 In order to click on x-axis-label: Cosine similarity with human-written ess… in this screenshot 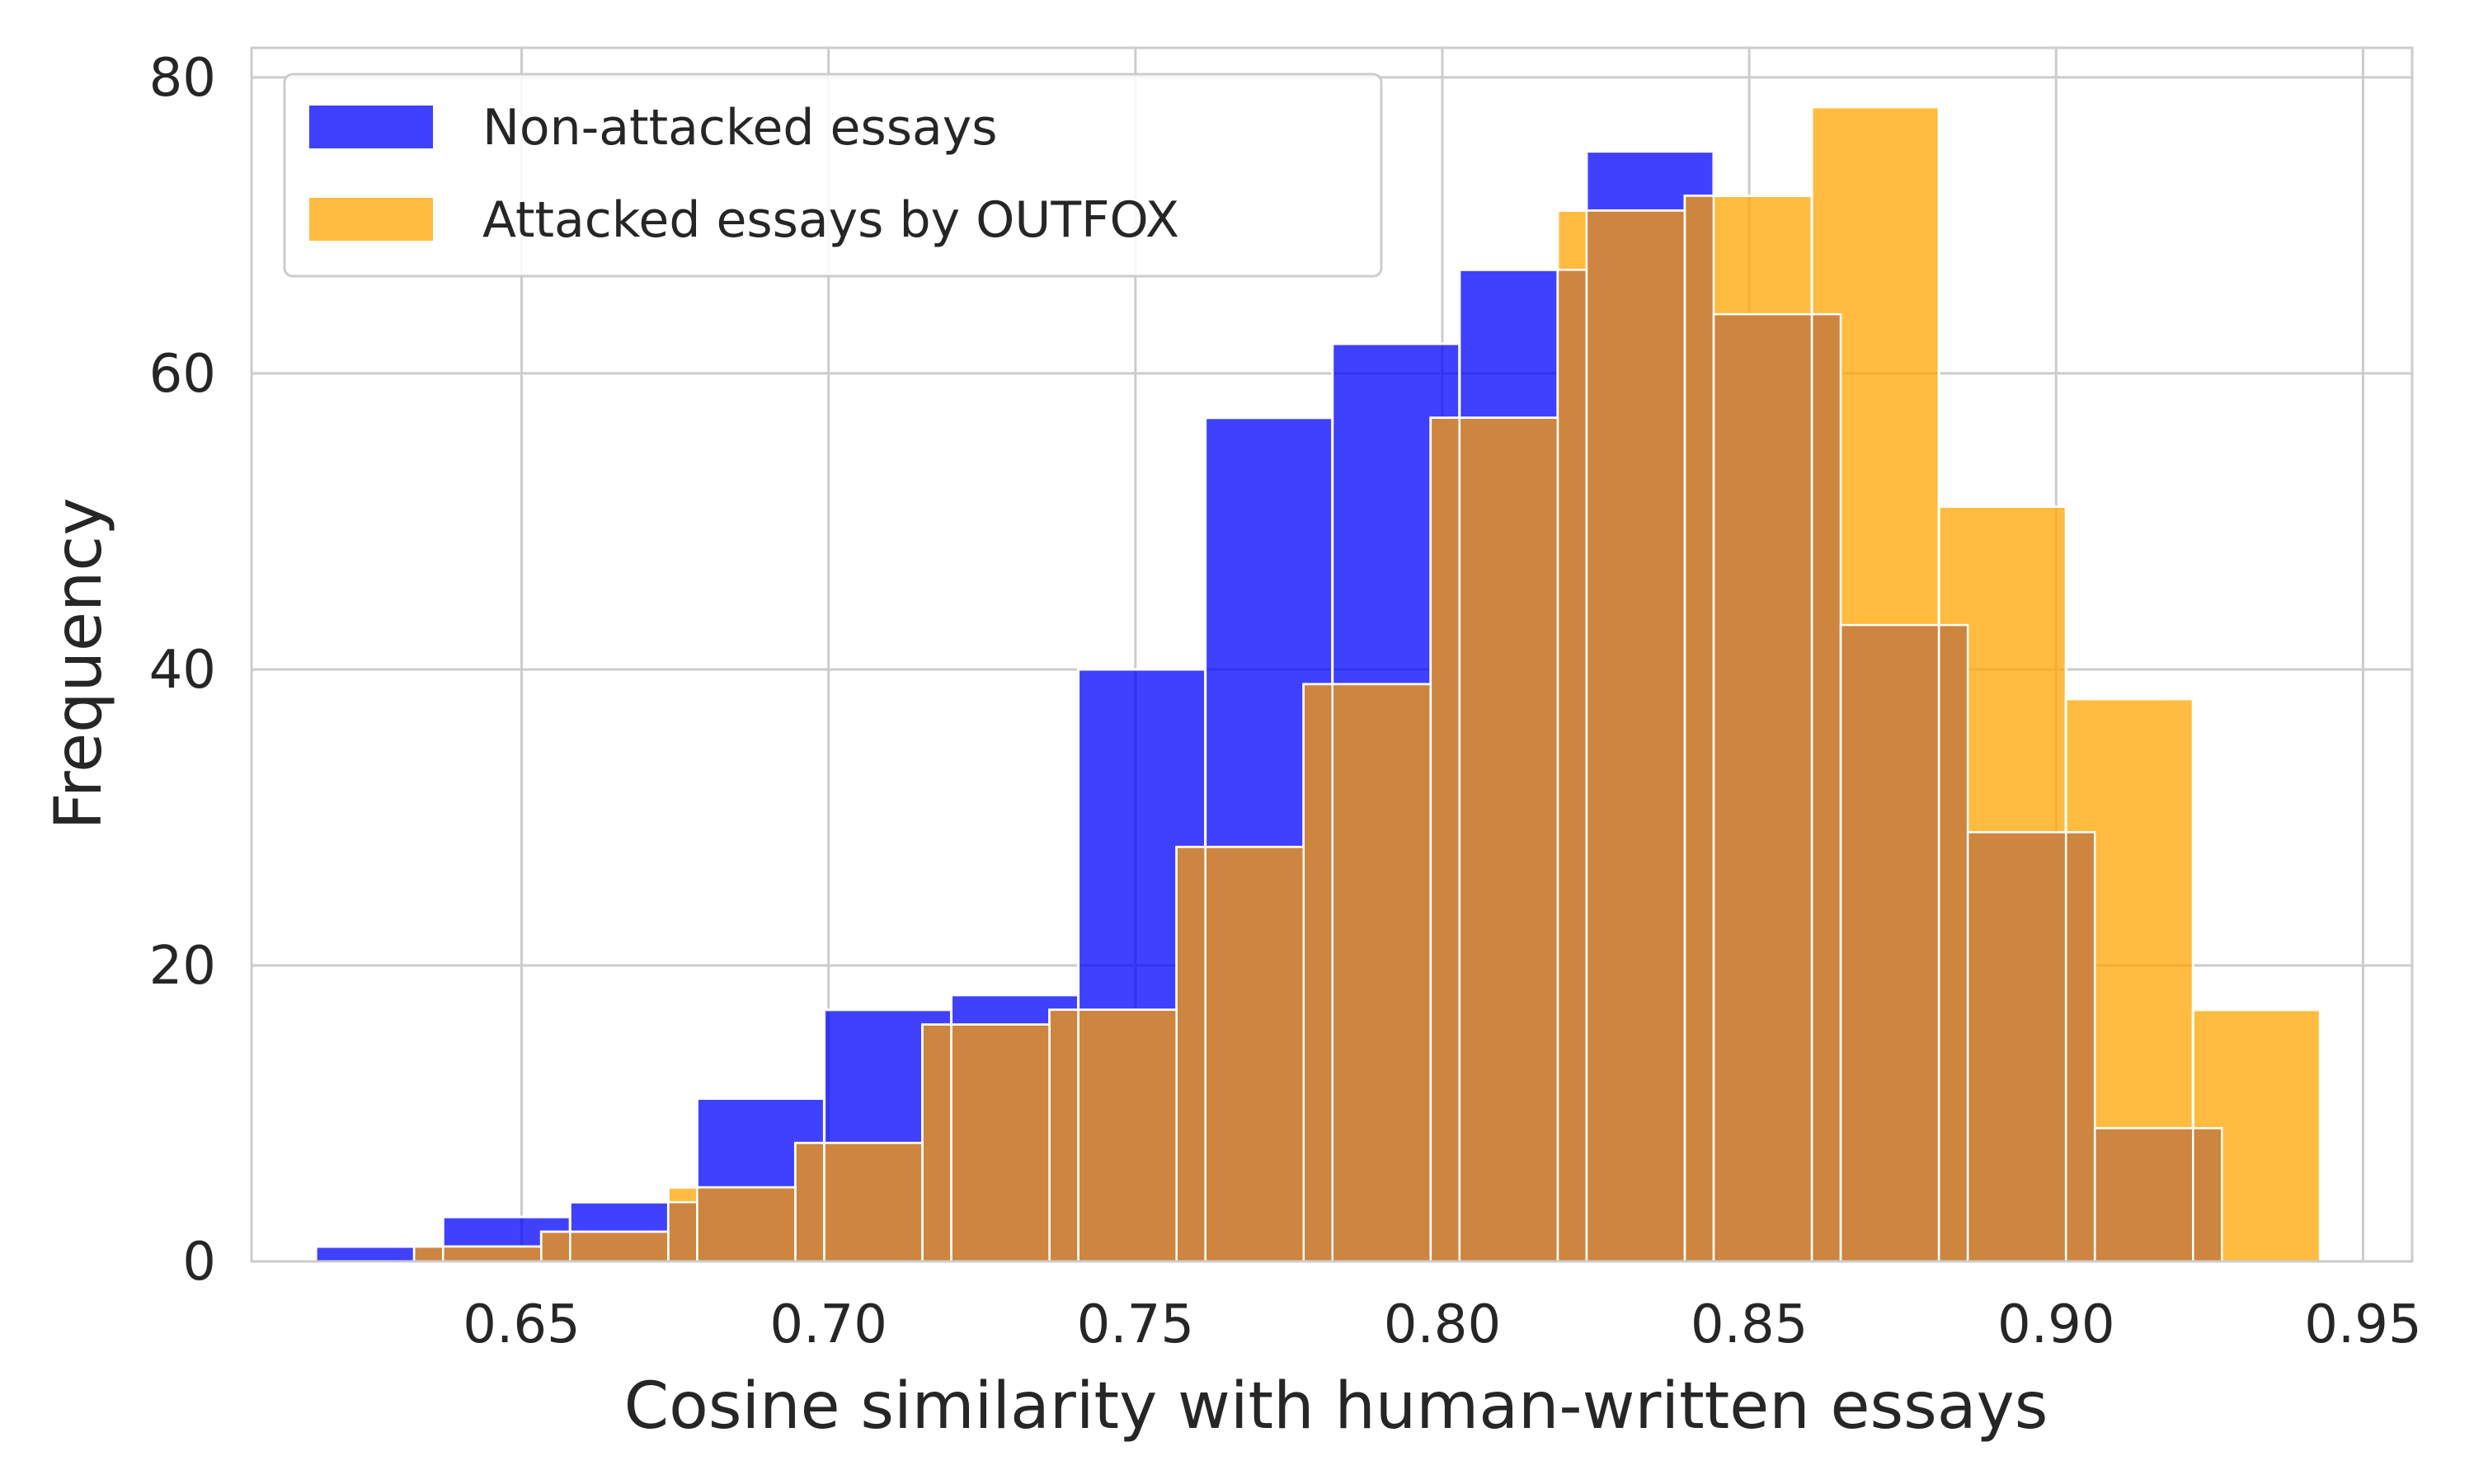, I will do `click(1336, 1406)`.